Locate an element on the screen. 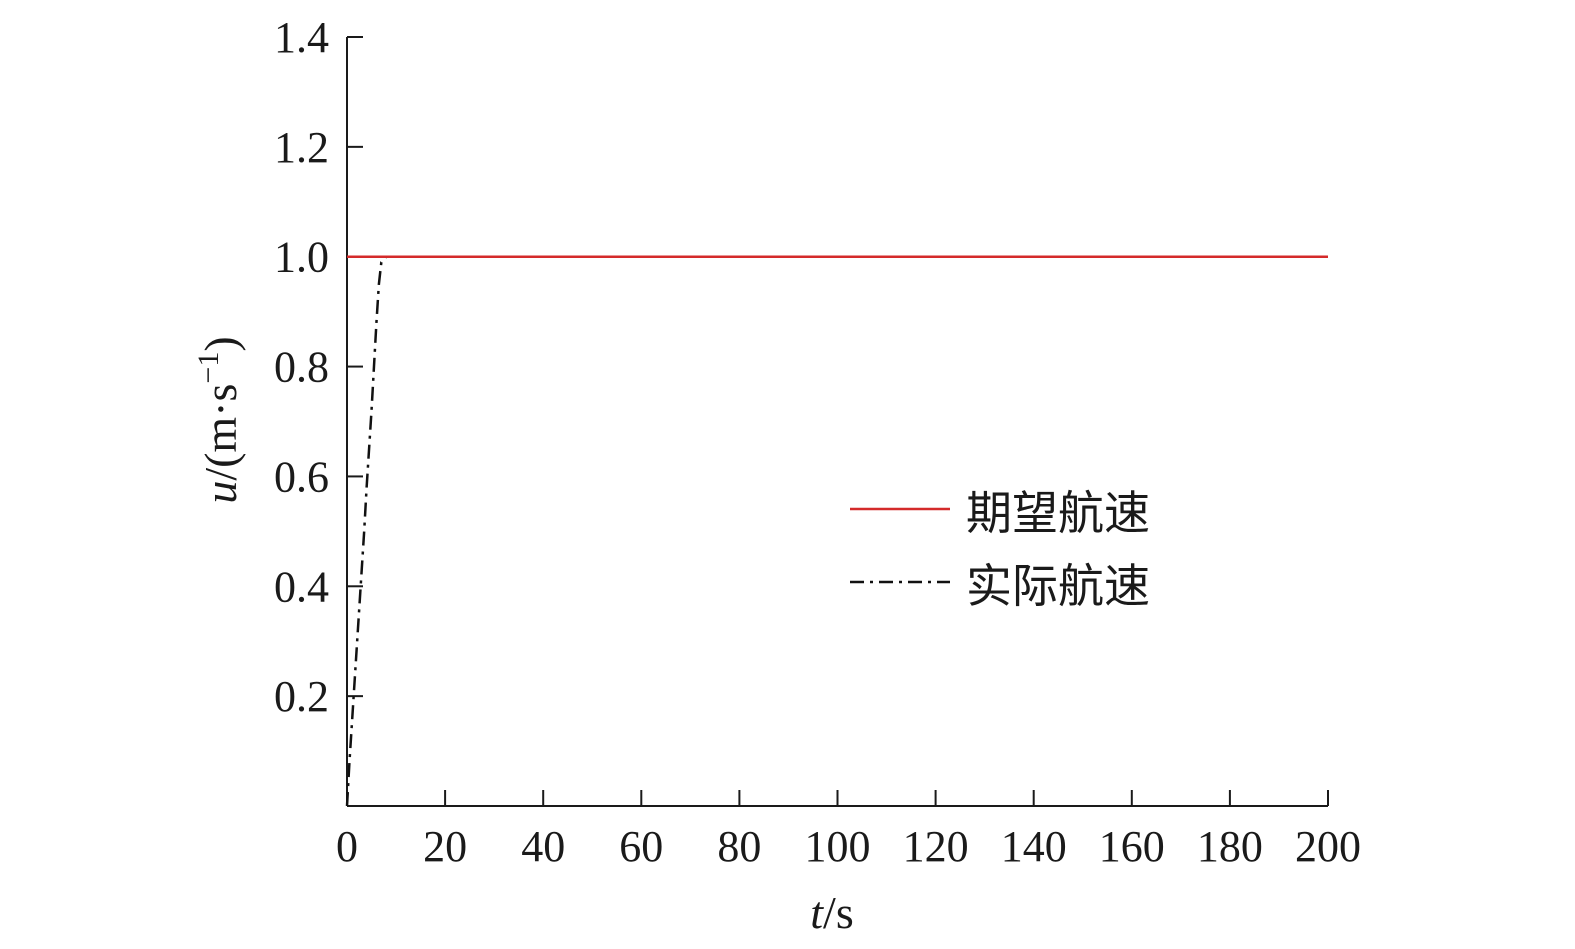  y-axis-label-var: u is located at coordinates (220, 492).